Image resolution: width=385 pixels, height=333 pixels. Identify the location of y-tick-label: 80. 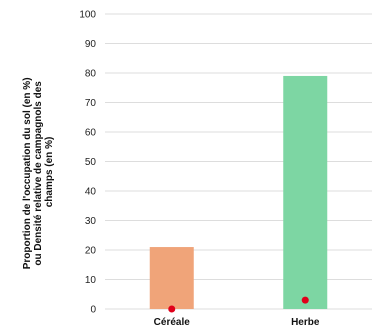
(91, 74).